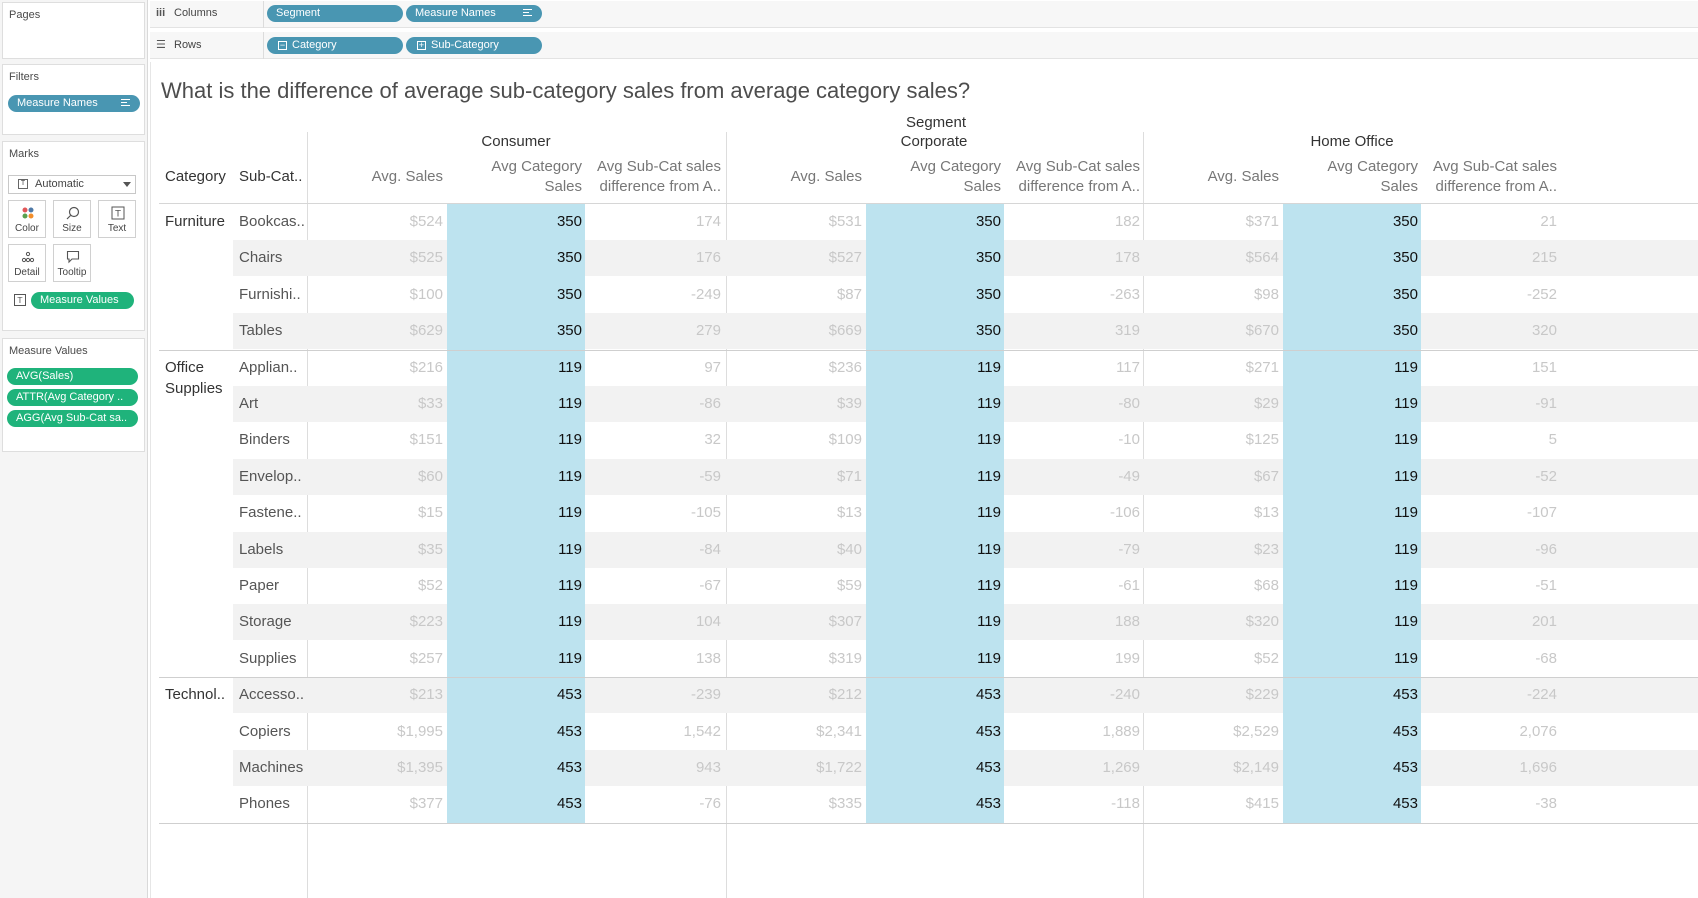 The height and width of the screenshot is (898, 1698). What do you see at coordinates (845, 622) in the screenshot?
I see `avg-sales-cell: $307` at bounding box center [845, 622].